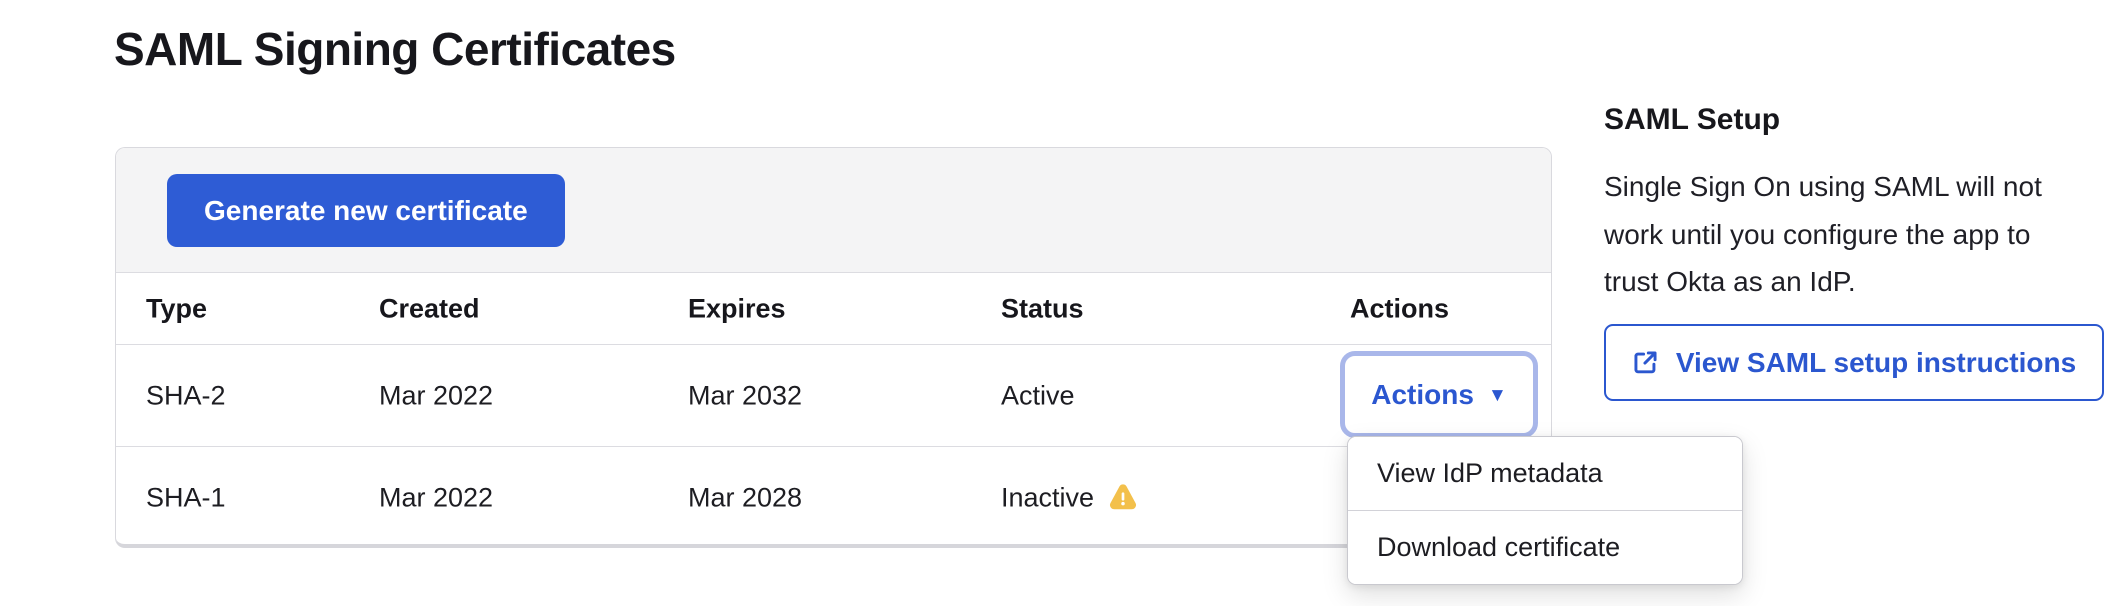 The image size is (2128, 606). Describe the element at coordinates (429, 308) in the screenshot. I see `column-header-created: Created` at that location.